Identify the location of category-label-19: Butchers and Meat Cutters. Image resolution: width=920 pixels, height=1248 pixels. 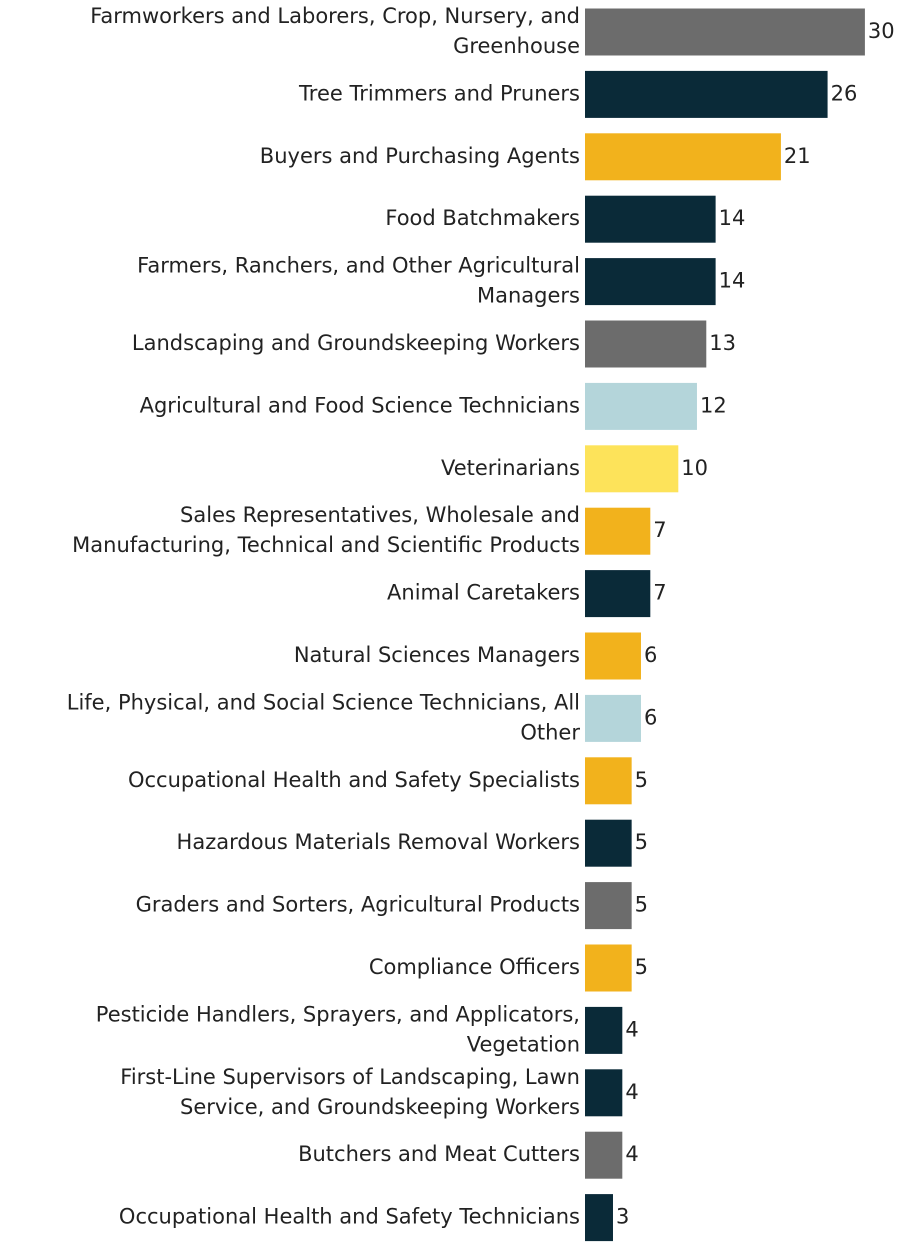
(439, 1154).